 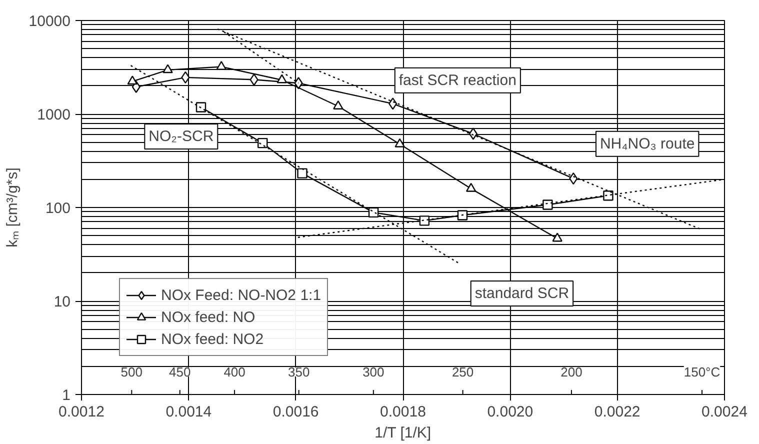 I want to click on annotation: NO₂-SCR, so click(x=181, y=136).